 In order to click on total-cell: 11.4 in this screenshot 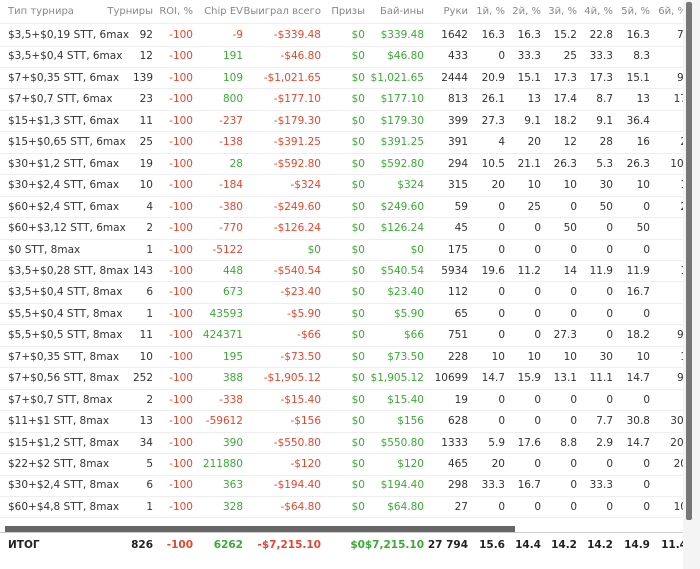, I will do `click(672, 545)`.